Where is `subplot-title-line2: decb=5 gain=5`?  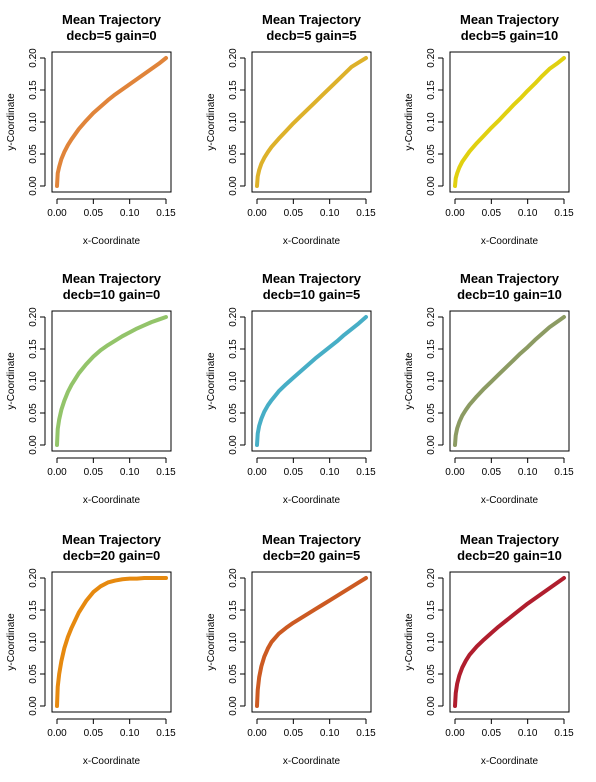 subplot-title-line2: decb=5 gain=5 is located at coordinates (311, 35).